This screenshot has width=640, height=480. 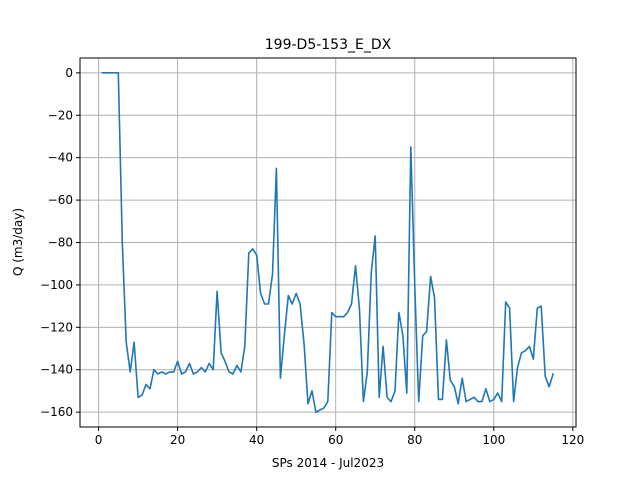 What do you see at coordinates (56, 370) in the screenshot?
I see `y-tick-label: −140` at bounding box center [56, 370].